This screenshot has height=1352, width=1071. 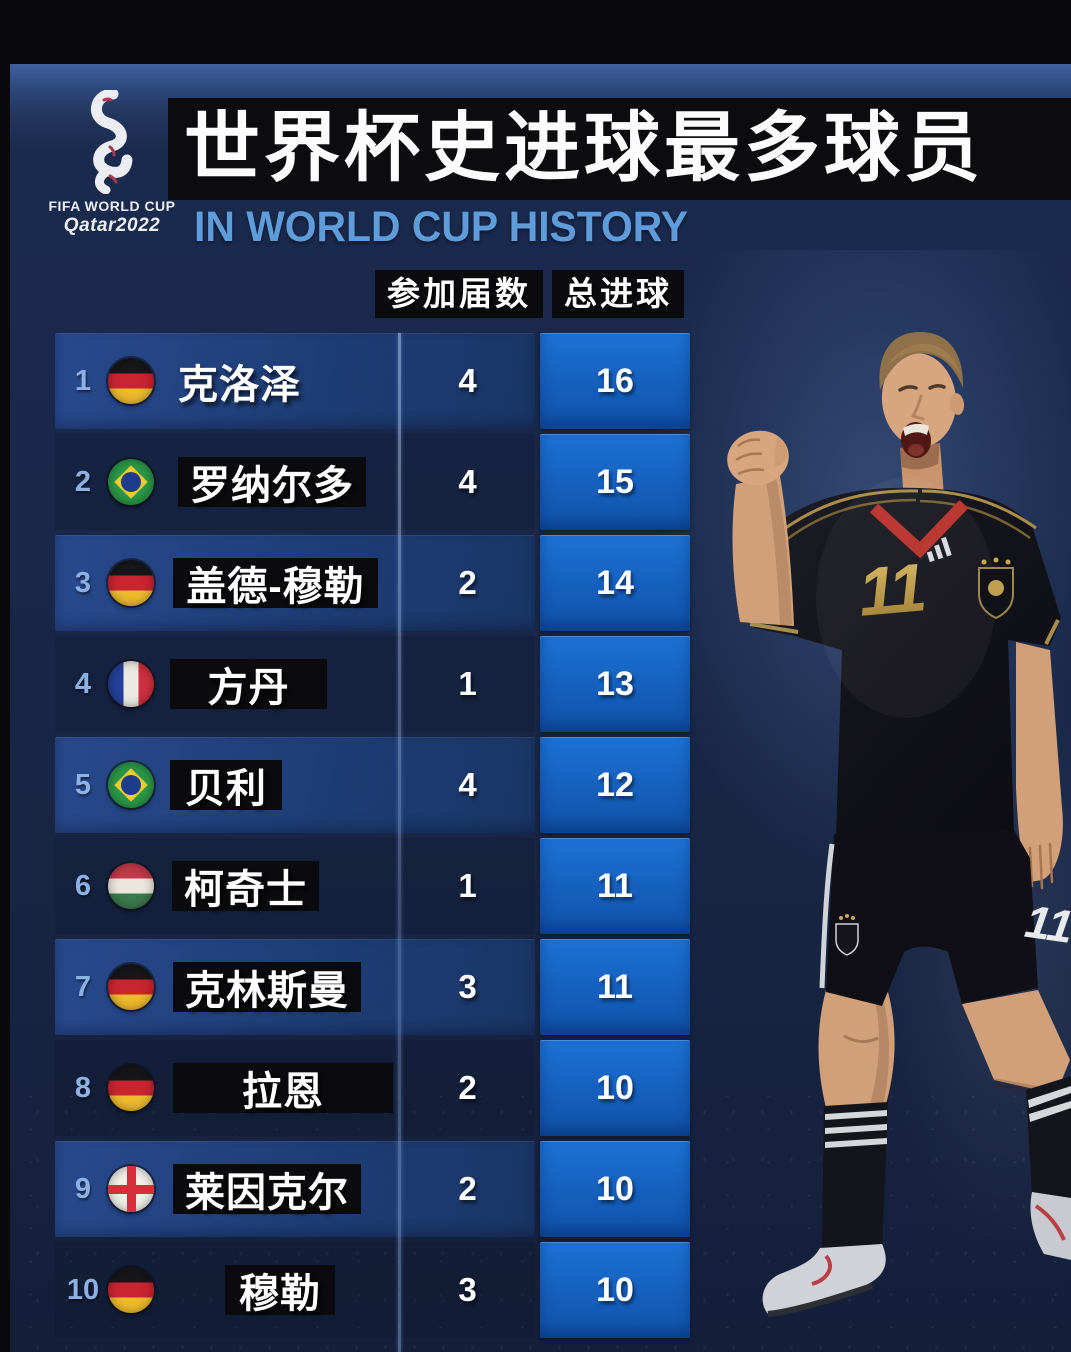 I want to click on hungary-flag-icon, so click(x=131, y=886).